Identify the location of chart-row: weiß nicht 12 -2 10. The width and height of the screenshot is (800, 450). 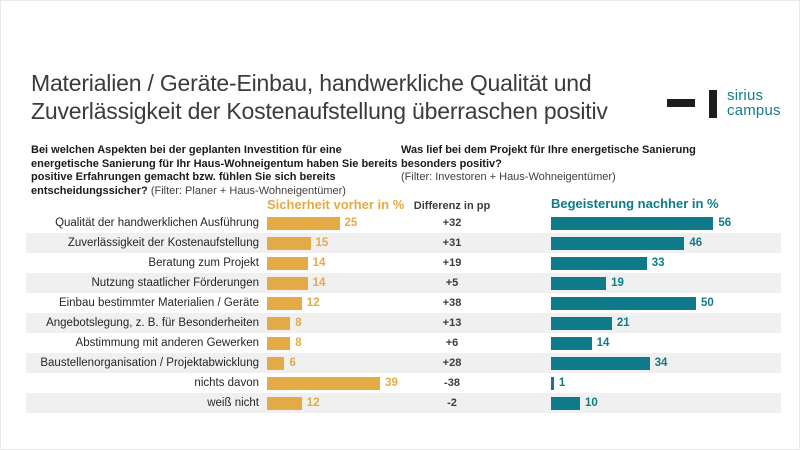
(403, 403).